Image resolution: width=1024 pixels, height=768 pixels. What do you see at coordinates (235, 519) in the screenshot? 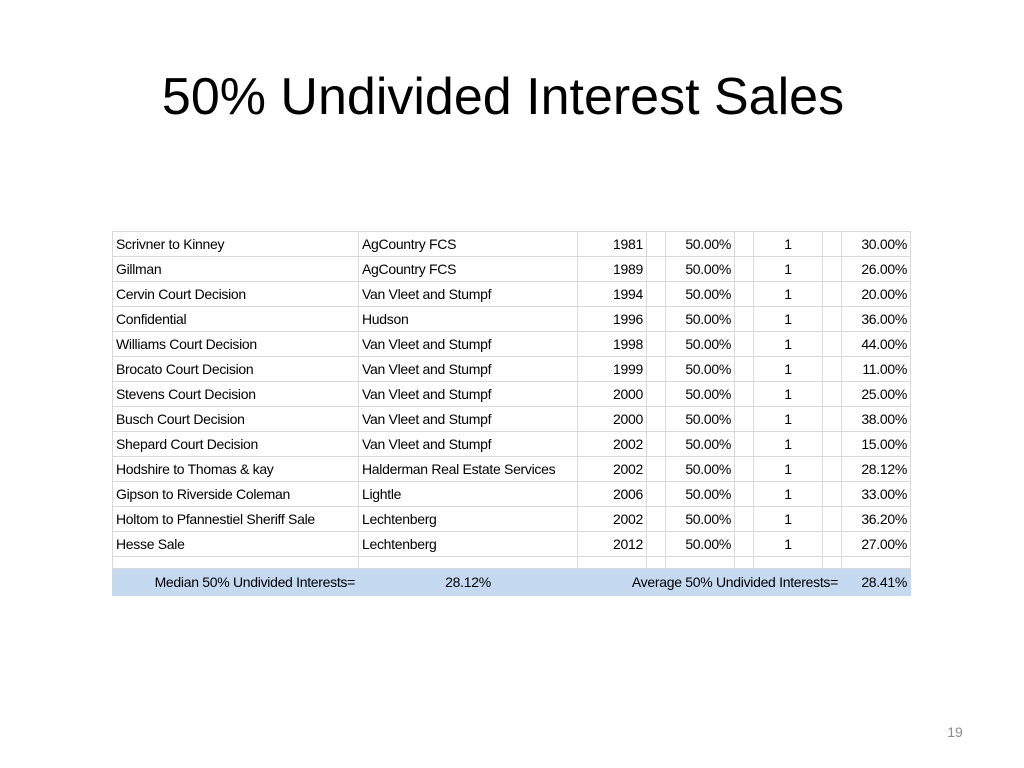
I see `cell-name: Holtom to Pfannestiel Sheriff Sale` at bounding box center [235, 519].